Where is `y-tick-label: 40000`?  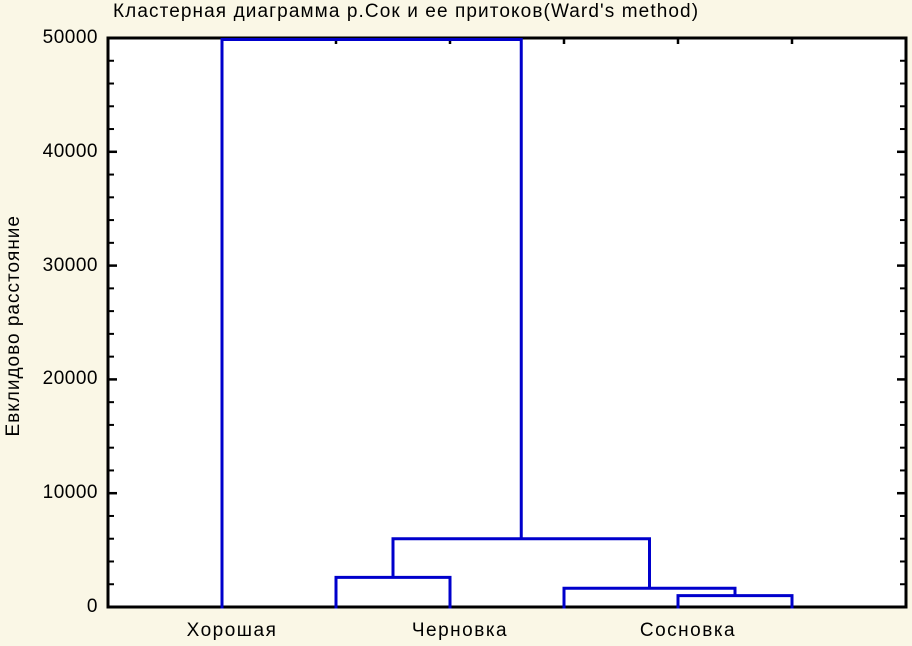 y-tick-label: 40000 is located at coordinates (70, 151).